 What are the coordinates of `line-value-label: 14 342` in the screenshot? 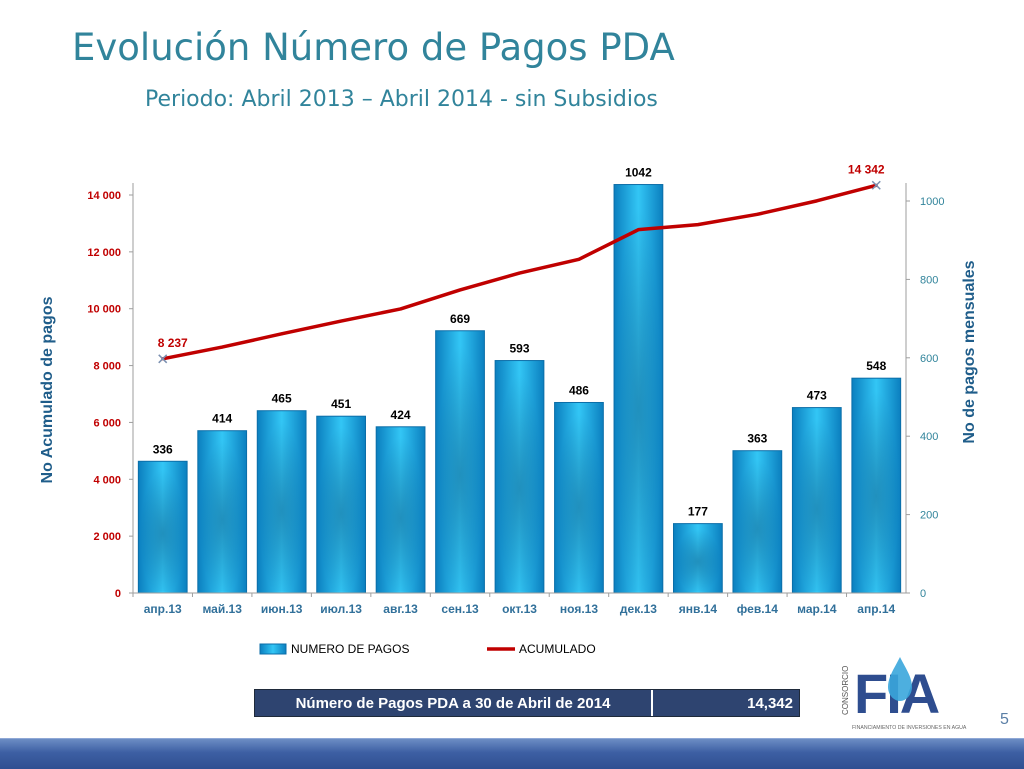 It's located at (866, 169).